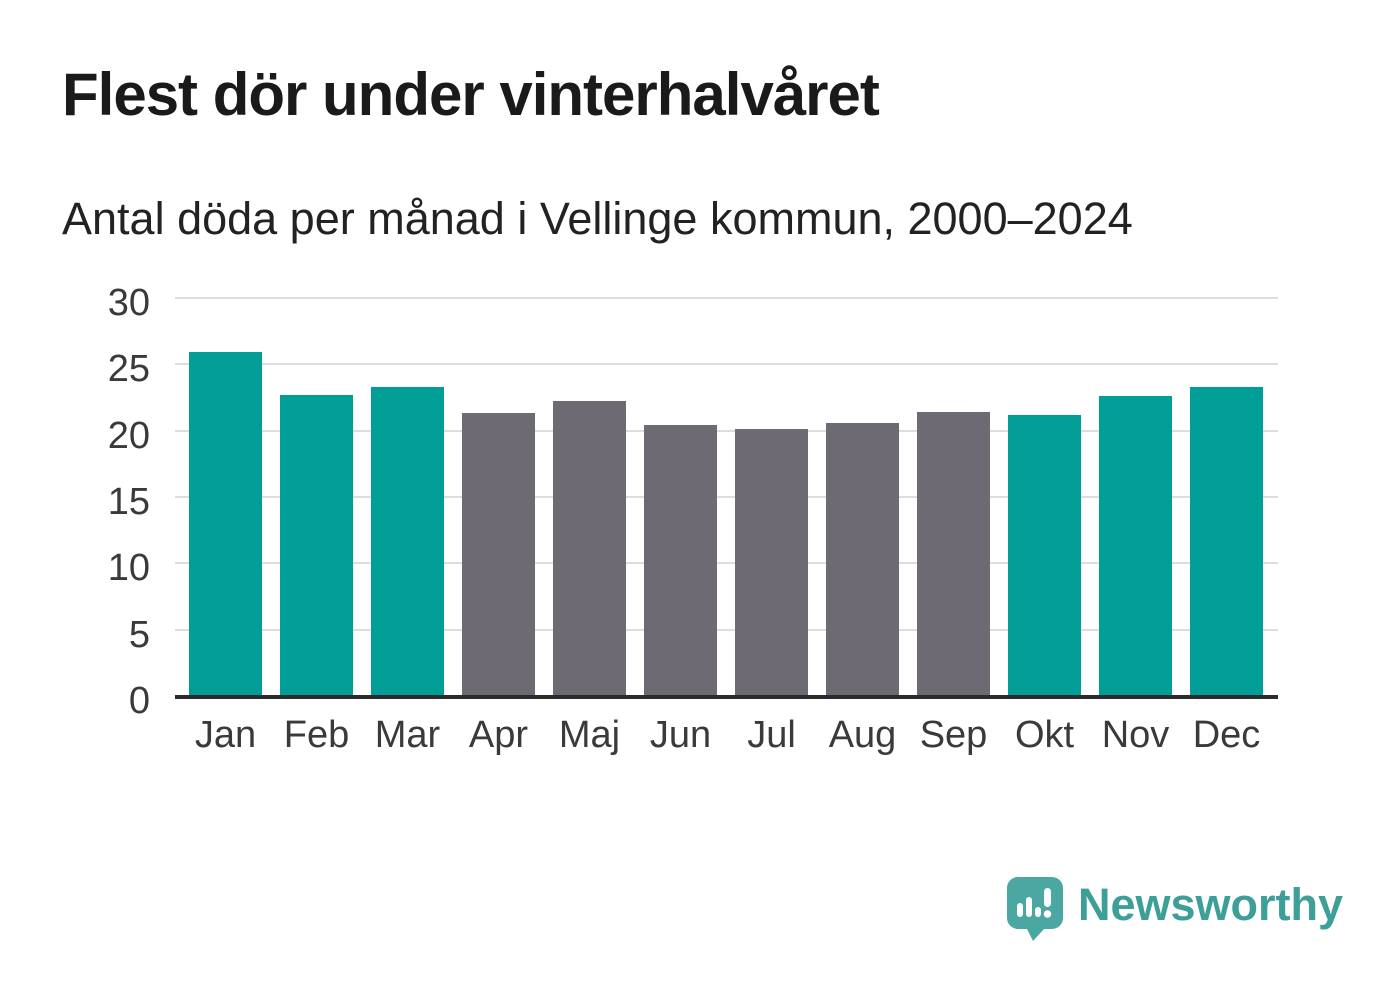 The width and height of the screenshot is (1382, 999). I want to click on y-tick-label: 15, so click(128, 502).